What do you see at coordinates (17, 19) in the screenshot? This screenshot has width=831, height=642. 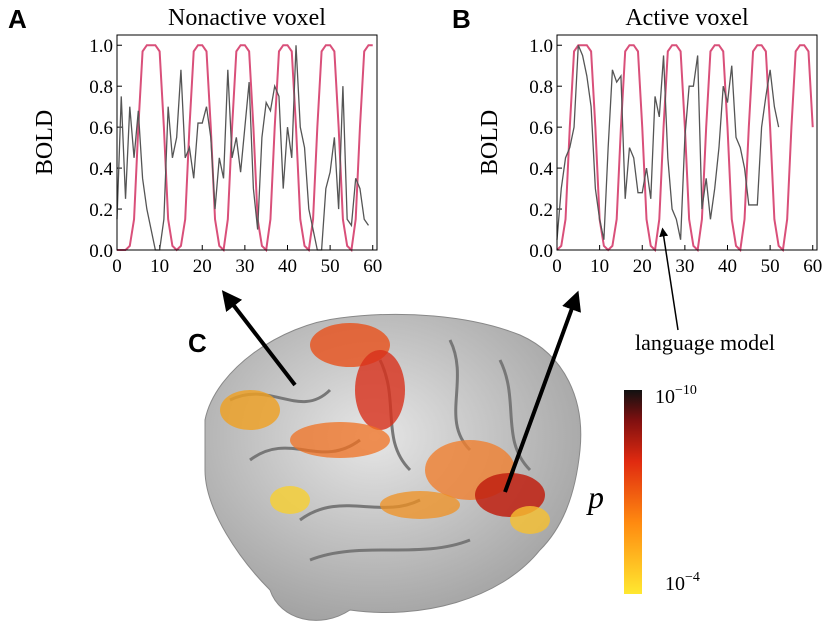 I see `panel-label: A` at bounding box center [17, 19].